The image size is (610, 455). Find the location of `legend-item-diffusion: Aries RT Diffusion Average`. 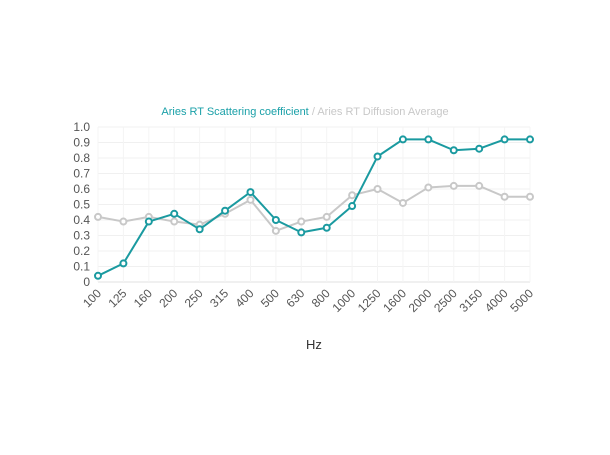

legend-item-diffusion: Aries RT Diffusion Average is located at coordinates (383, 112).